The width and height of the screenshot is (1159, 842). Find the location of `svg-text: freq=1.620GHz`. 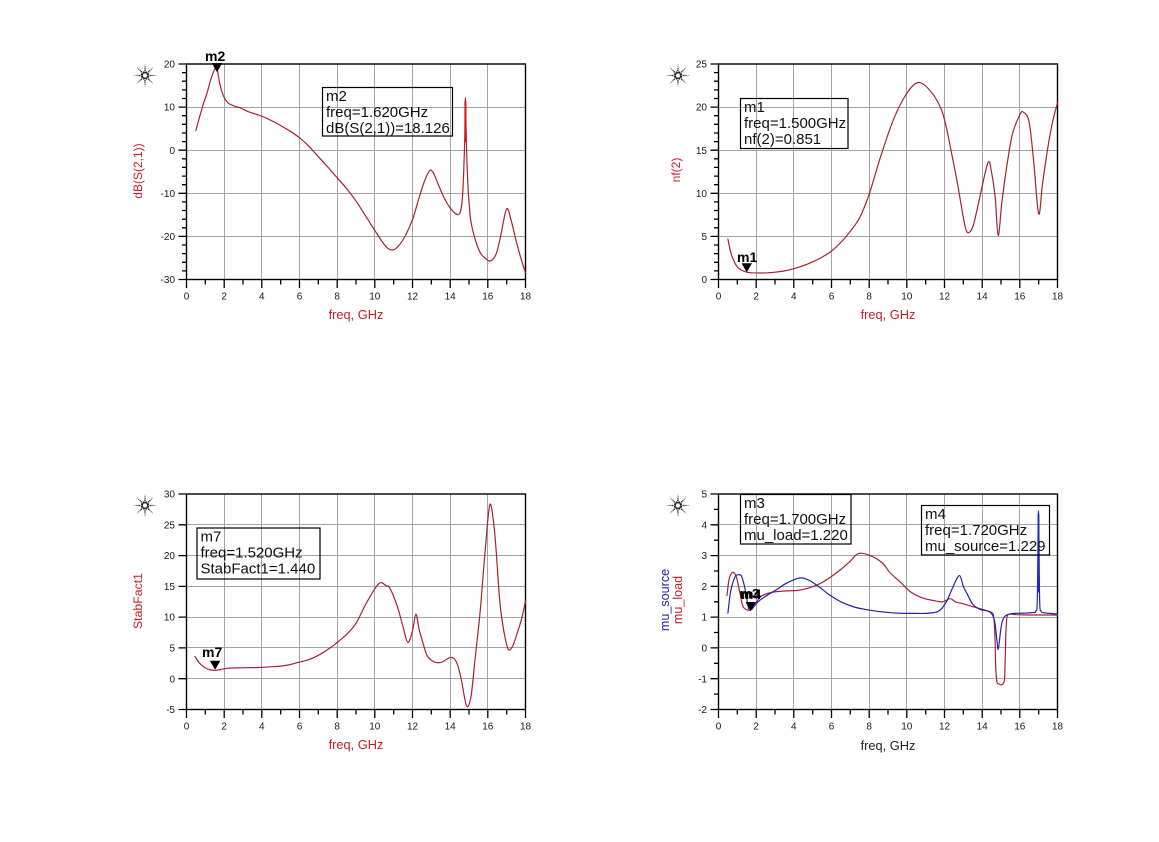

svg-text: freq=1.620GHz is located at coordinates (377, 112).